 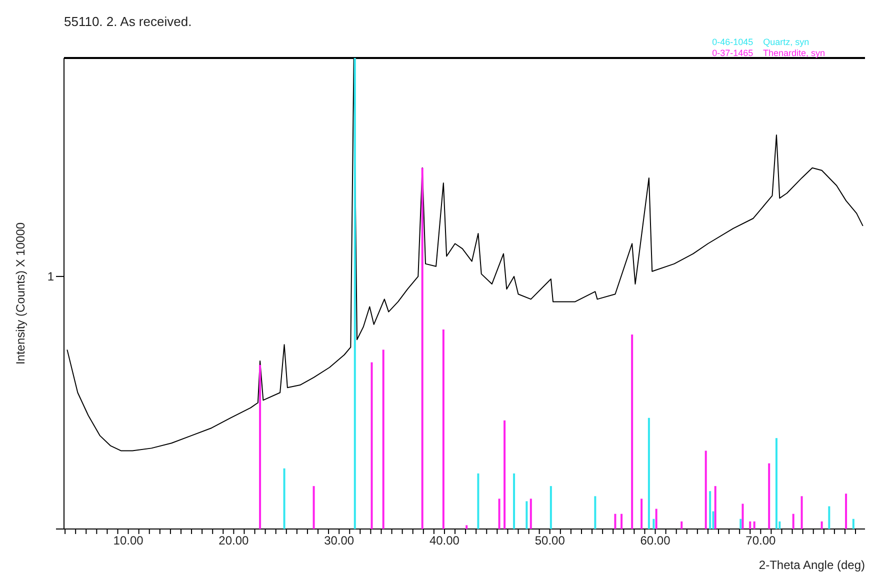 What do you see at coordinates (20, 293) in the screenshot?
I see `y-axis-title: Intensity (Counts) X 10000` at bounding box center [20, 293].